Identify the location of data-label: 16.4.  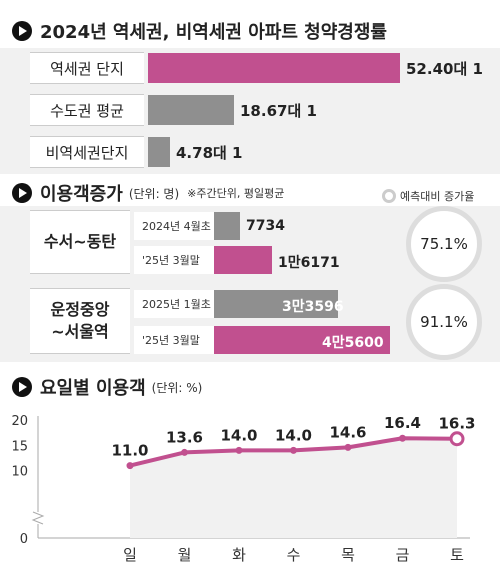
(402, 423).